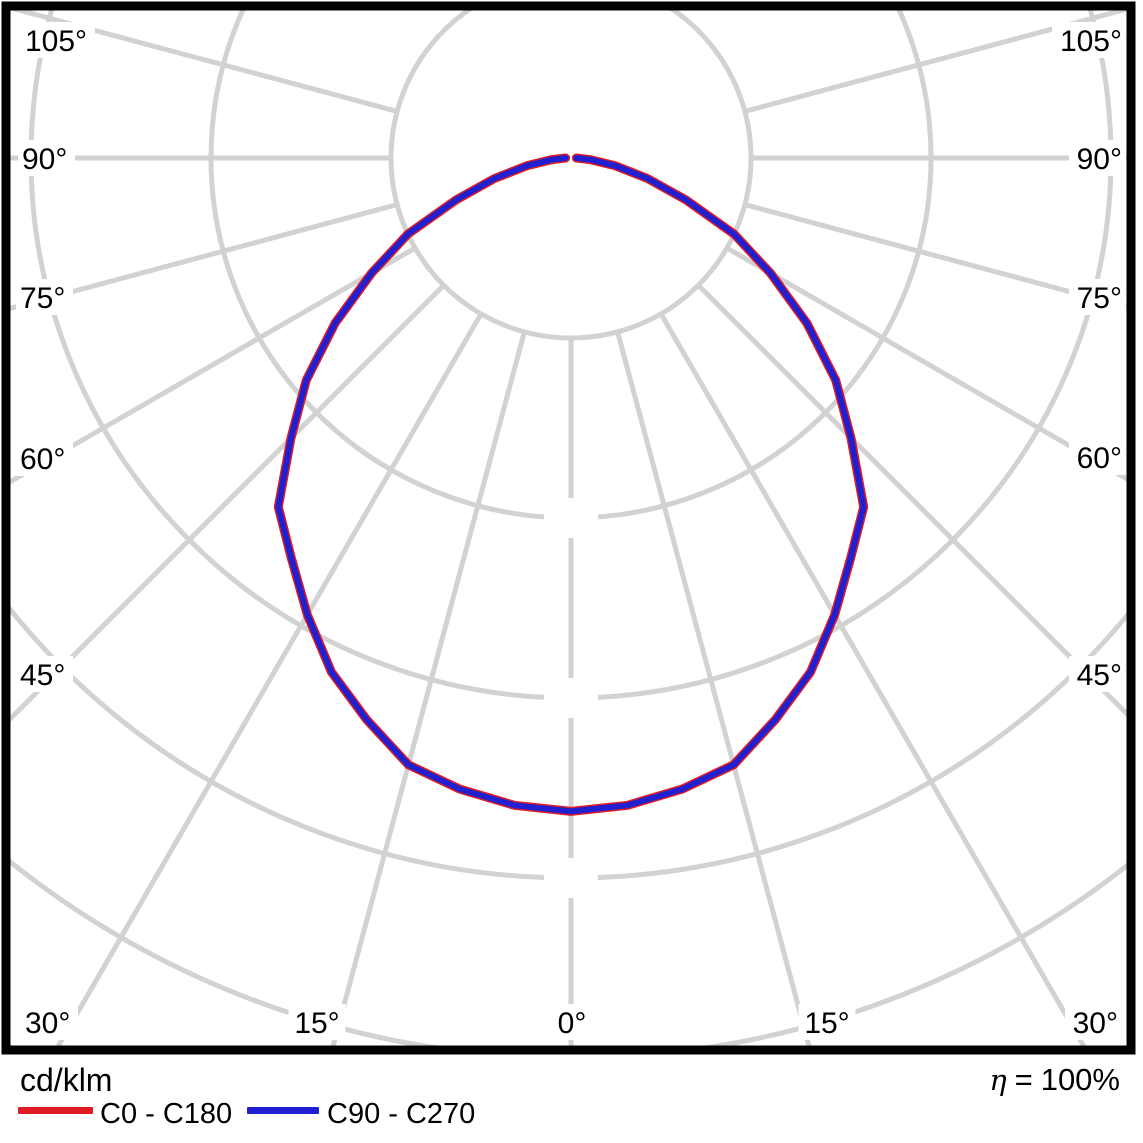 The height and width of the screenshot is (1143, 1143). I want to click on angle-label-9: 30°, so click(1095, 1023).